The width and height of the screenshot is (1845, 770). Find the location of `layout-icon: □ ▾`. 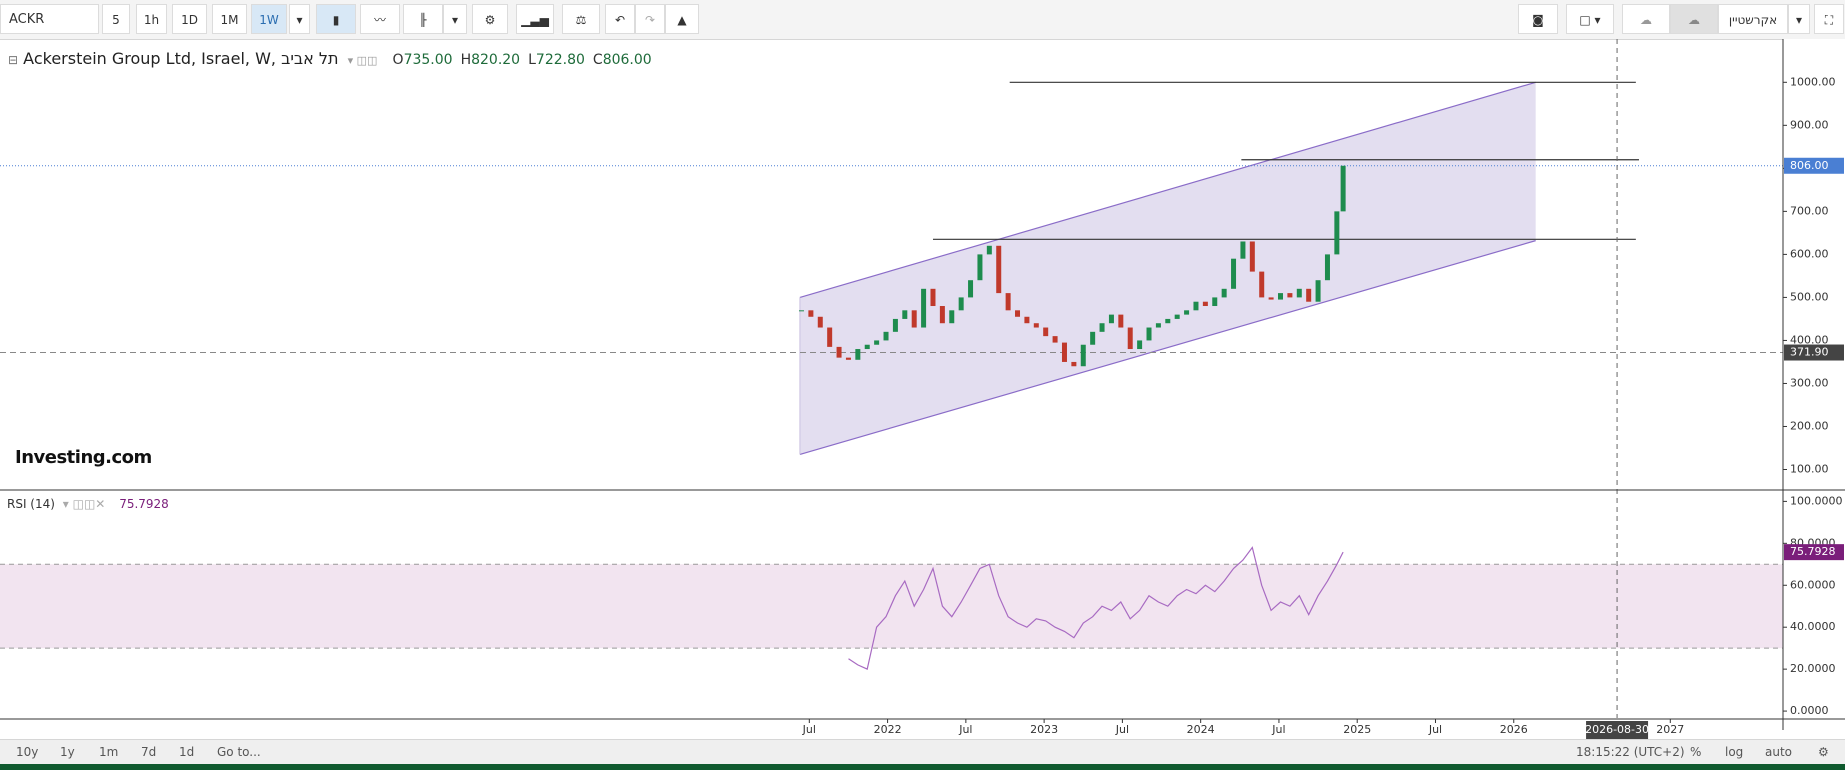

layout-icon: □ ▾ is located at coordinates (1590, 19).